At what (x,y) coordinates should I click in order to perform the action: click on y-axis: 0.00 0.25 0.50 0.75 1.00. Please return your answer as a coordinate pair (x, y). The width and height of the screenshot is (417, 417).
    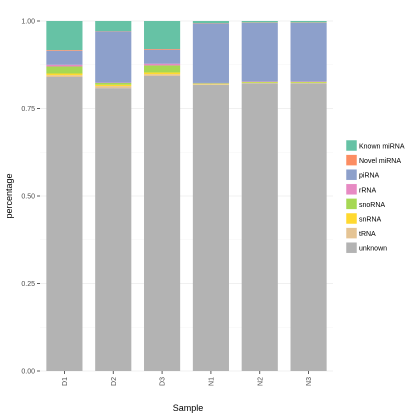
    Looking at the image, I should click on (30, 197).